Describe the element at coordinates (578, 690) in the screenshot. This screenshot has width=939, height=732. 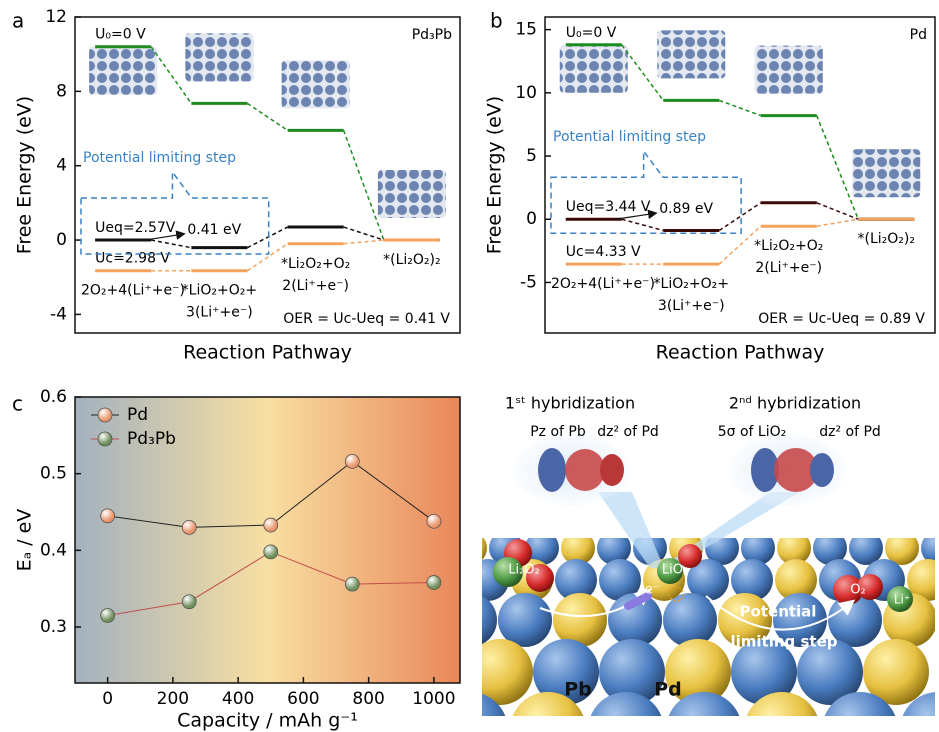
I see `element-label: Pb` at that location.